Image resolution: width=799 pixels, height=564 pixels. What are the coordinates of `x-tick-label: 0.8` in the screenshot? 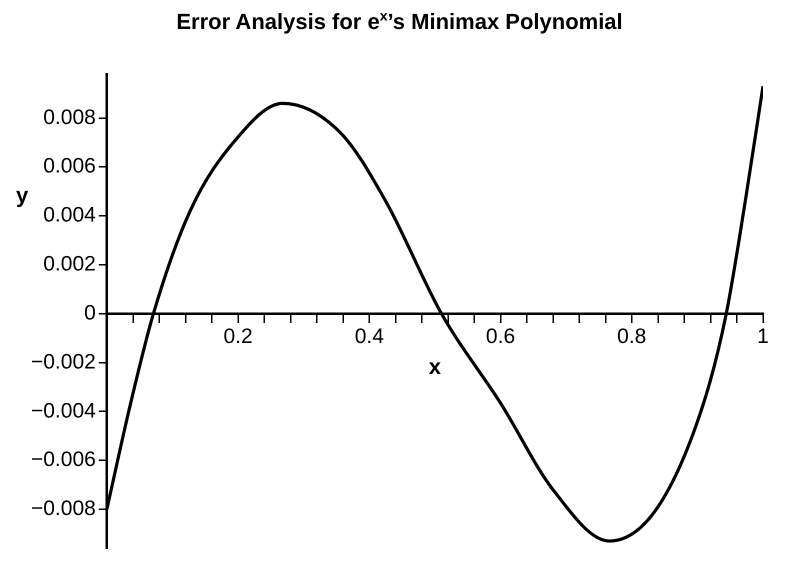 It's located at (631, 336).